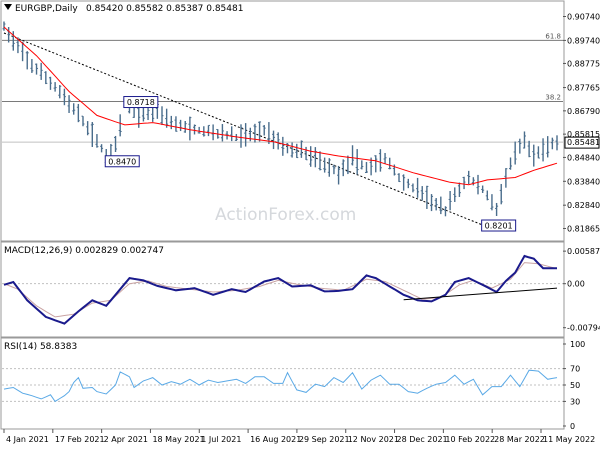 The image size is (600, 450). What do you see at coordinates (80, 439) in the screenshot?
I see `x-axis-tick-label: 17 Feb 2021` at bounding box center [80, 439].